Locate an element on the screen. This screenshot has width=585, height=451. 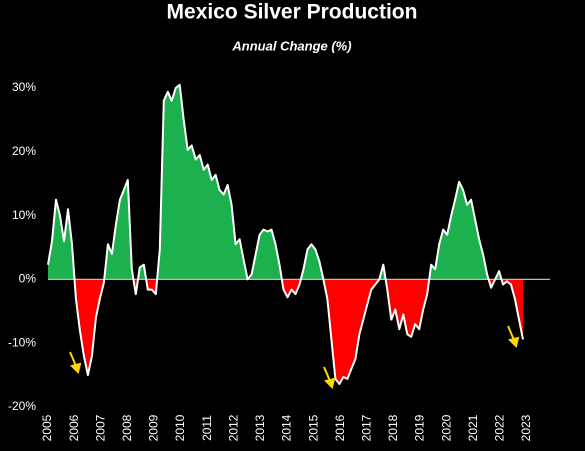
x-tick-label: 2005 is located at coordinates (47, 427).